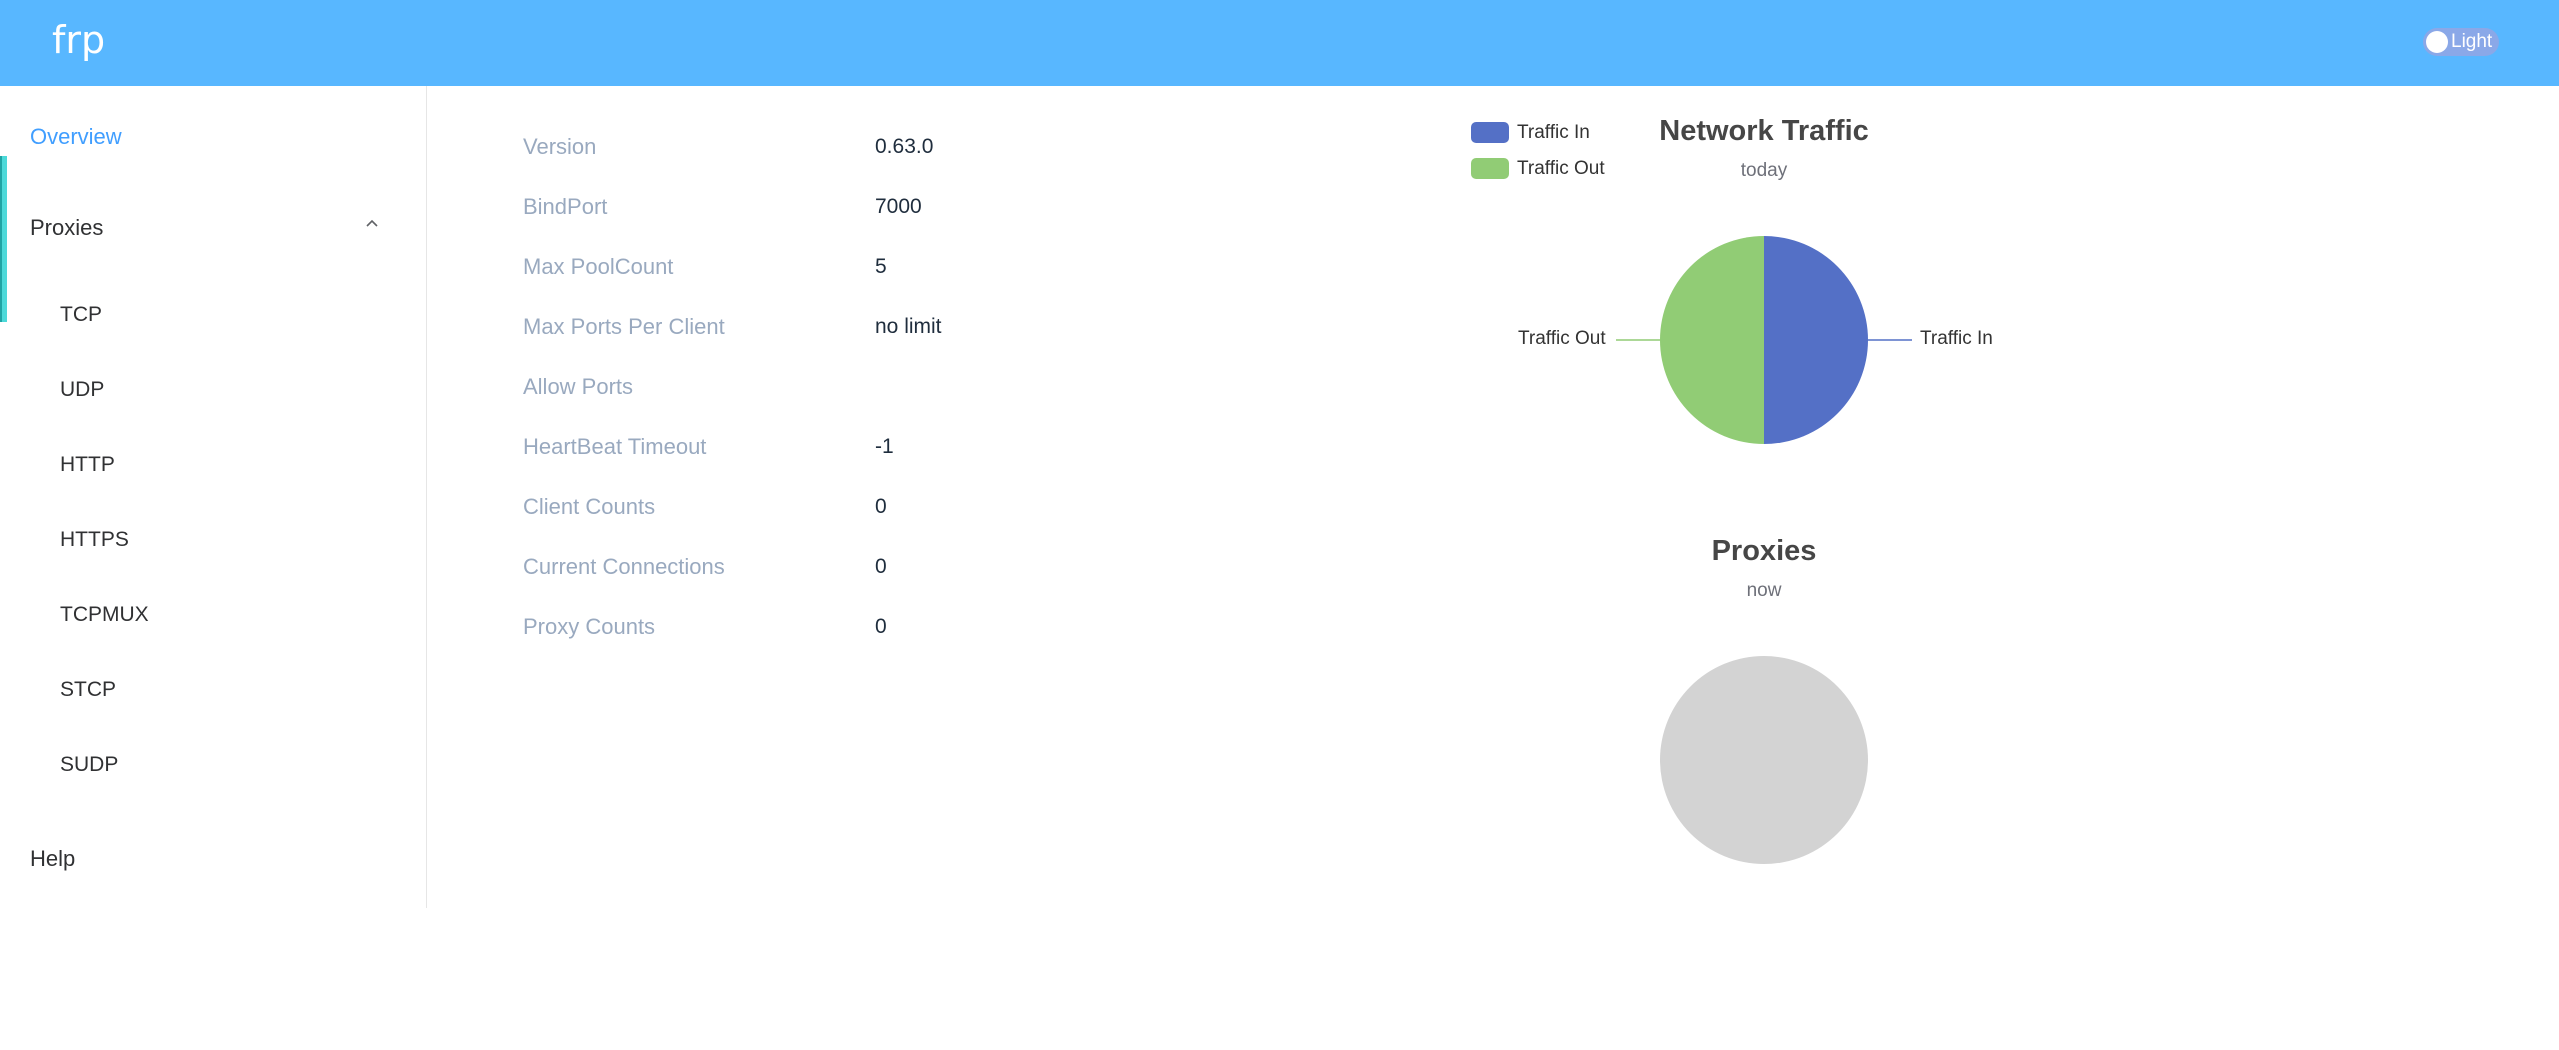 This screenshot has width=2559, height=1050. I want to click on info-row-proxy-counts: Proxy Counts 0, so click(873, 627).